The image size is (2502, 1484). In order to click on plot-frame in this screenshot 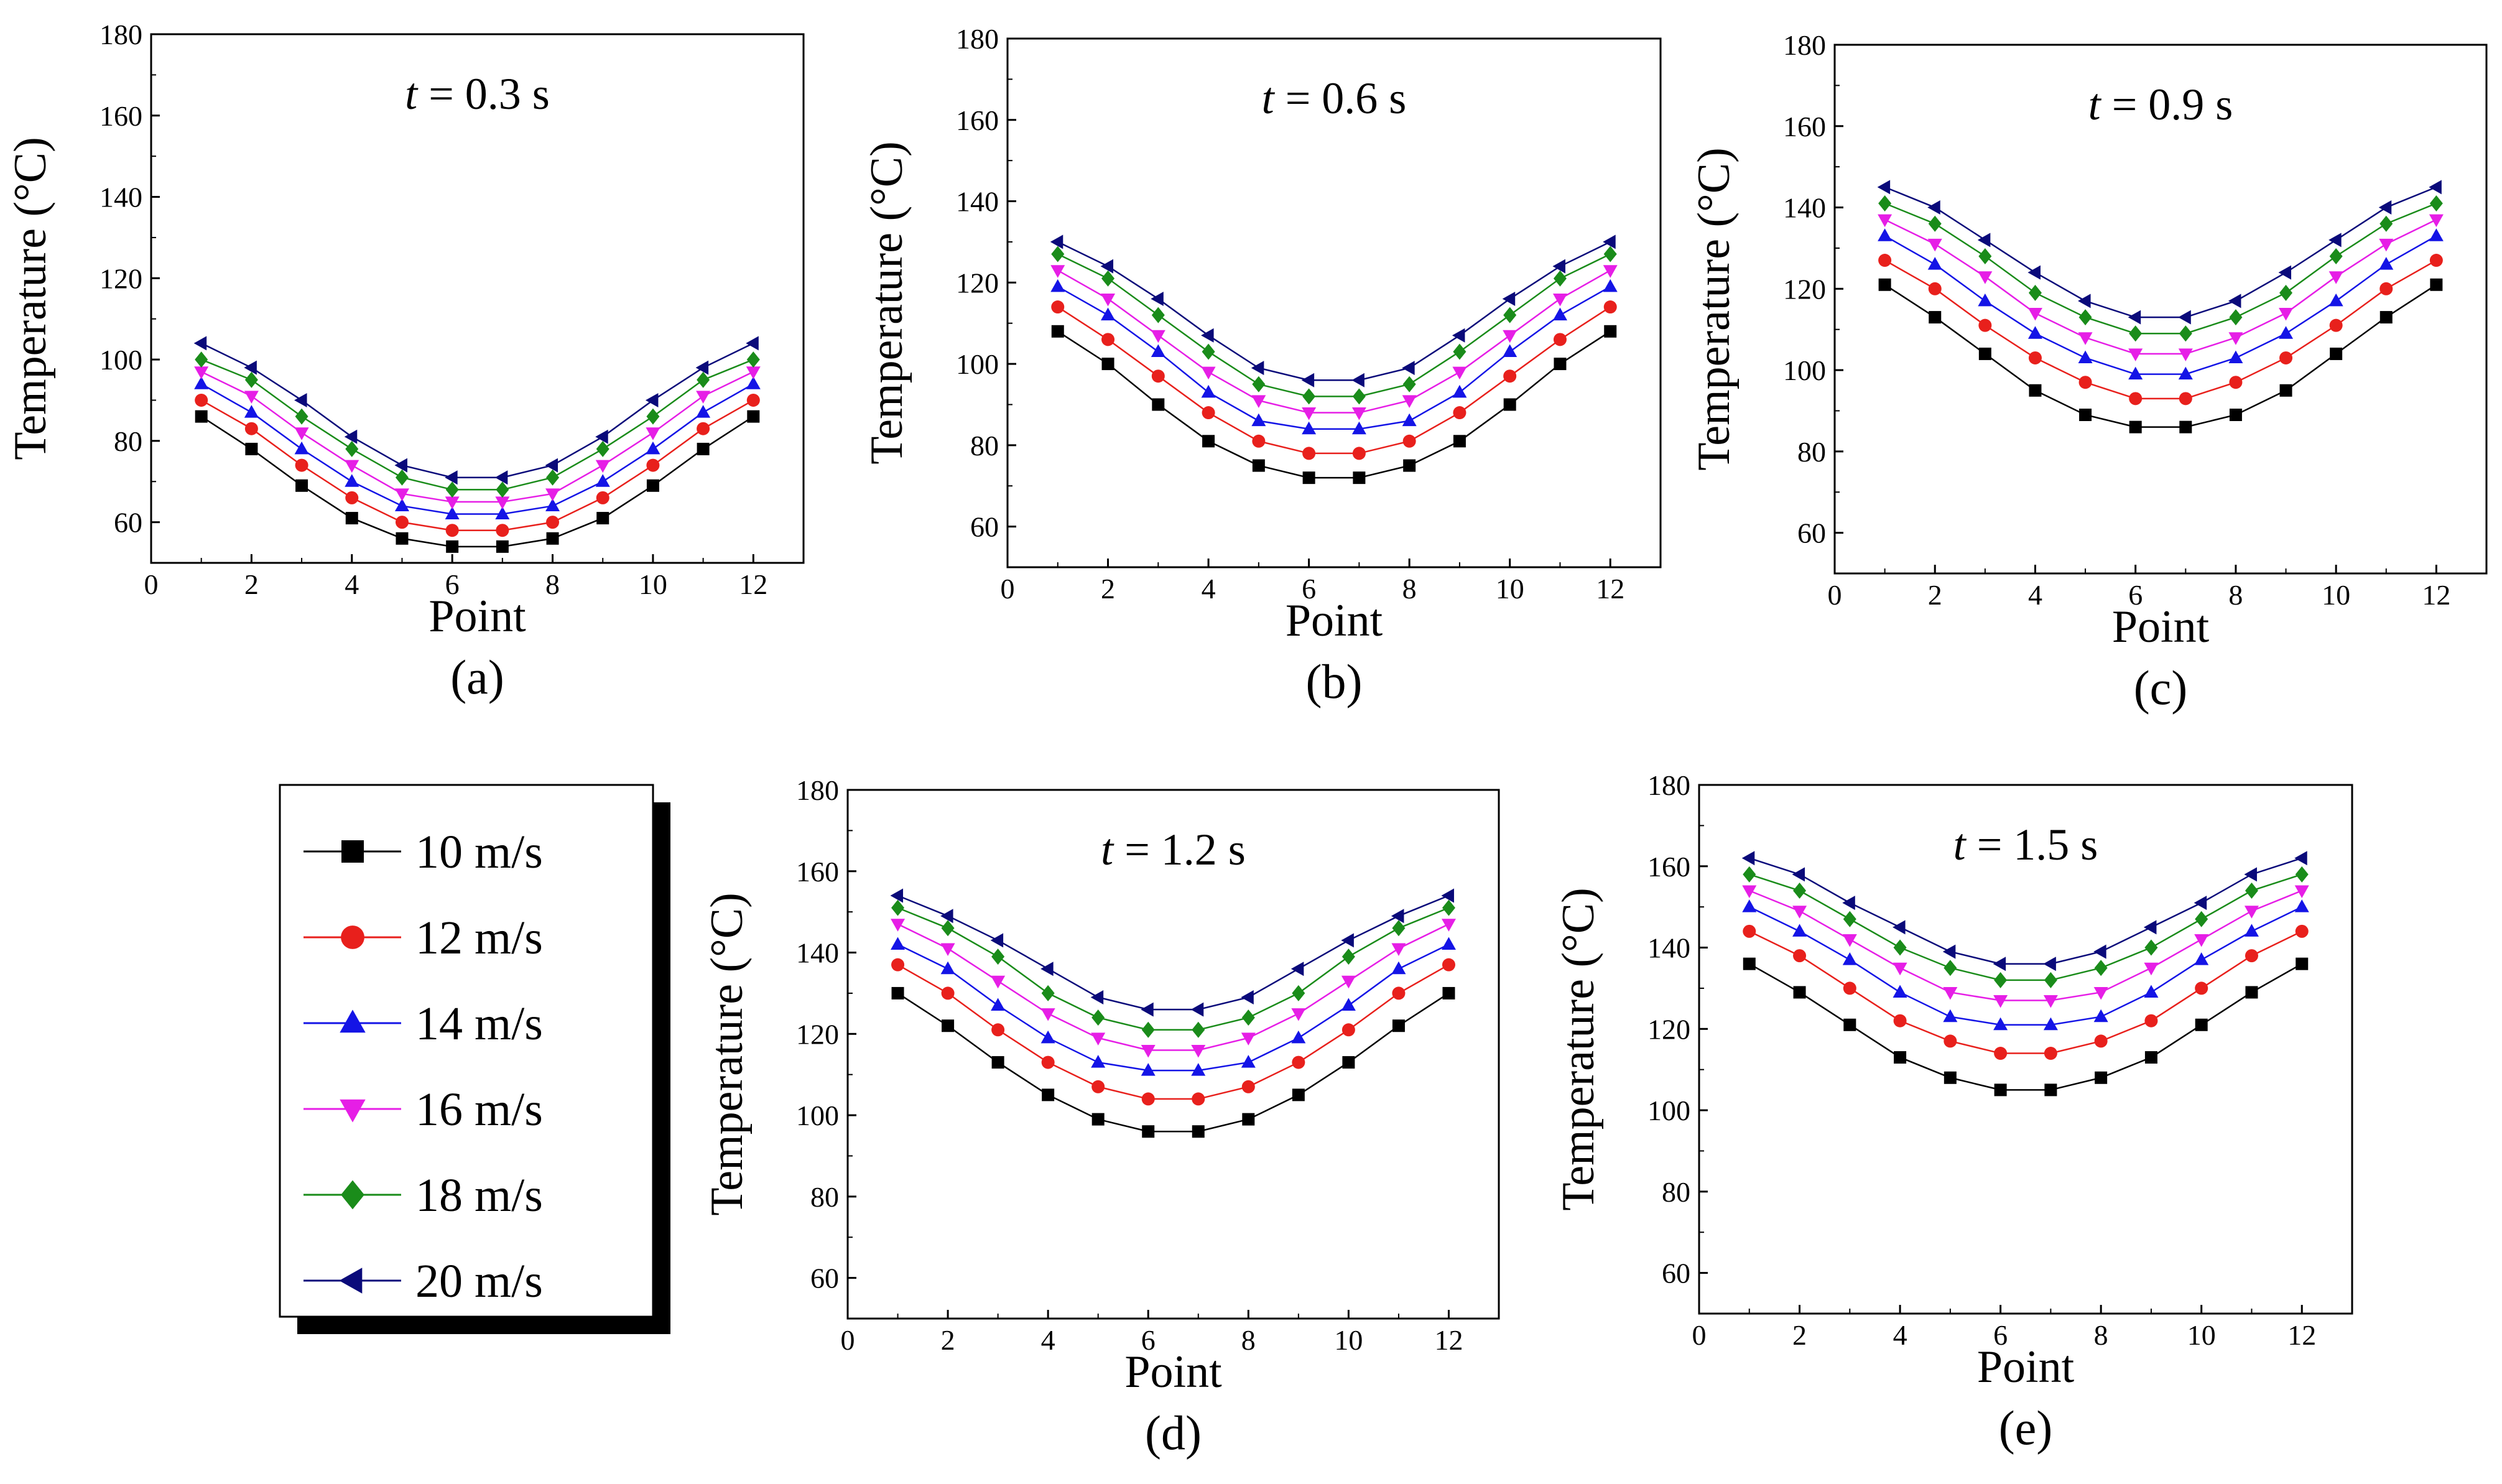, I will do `click(2160, 309)`.